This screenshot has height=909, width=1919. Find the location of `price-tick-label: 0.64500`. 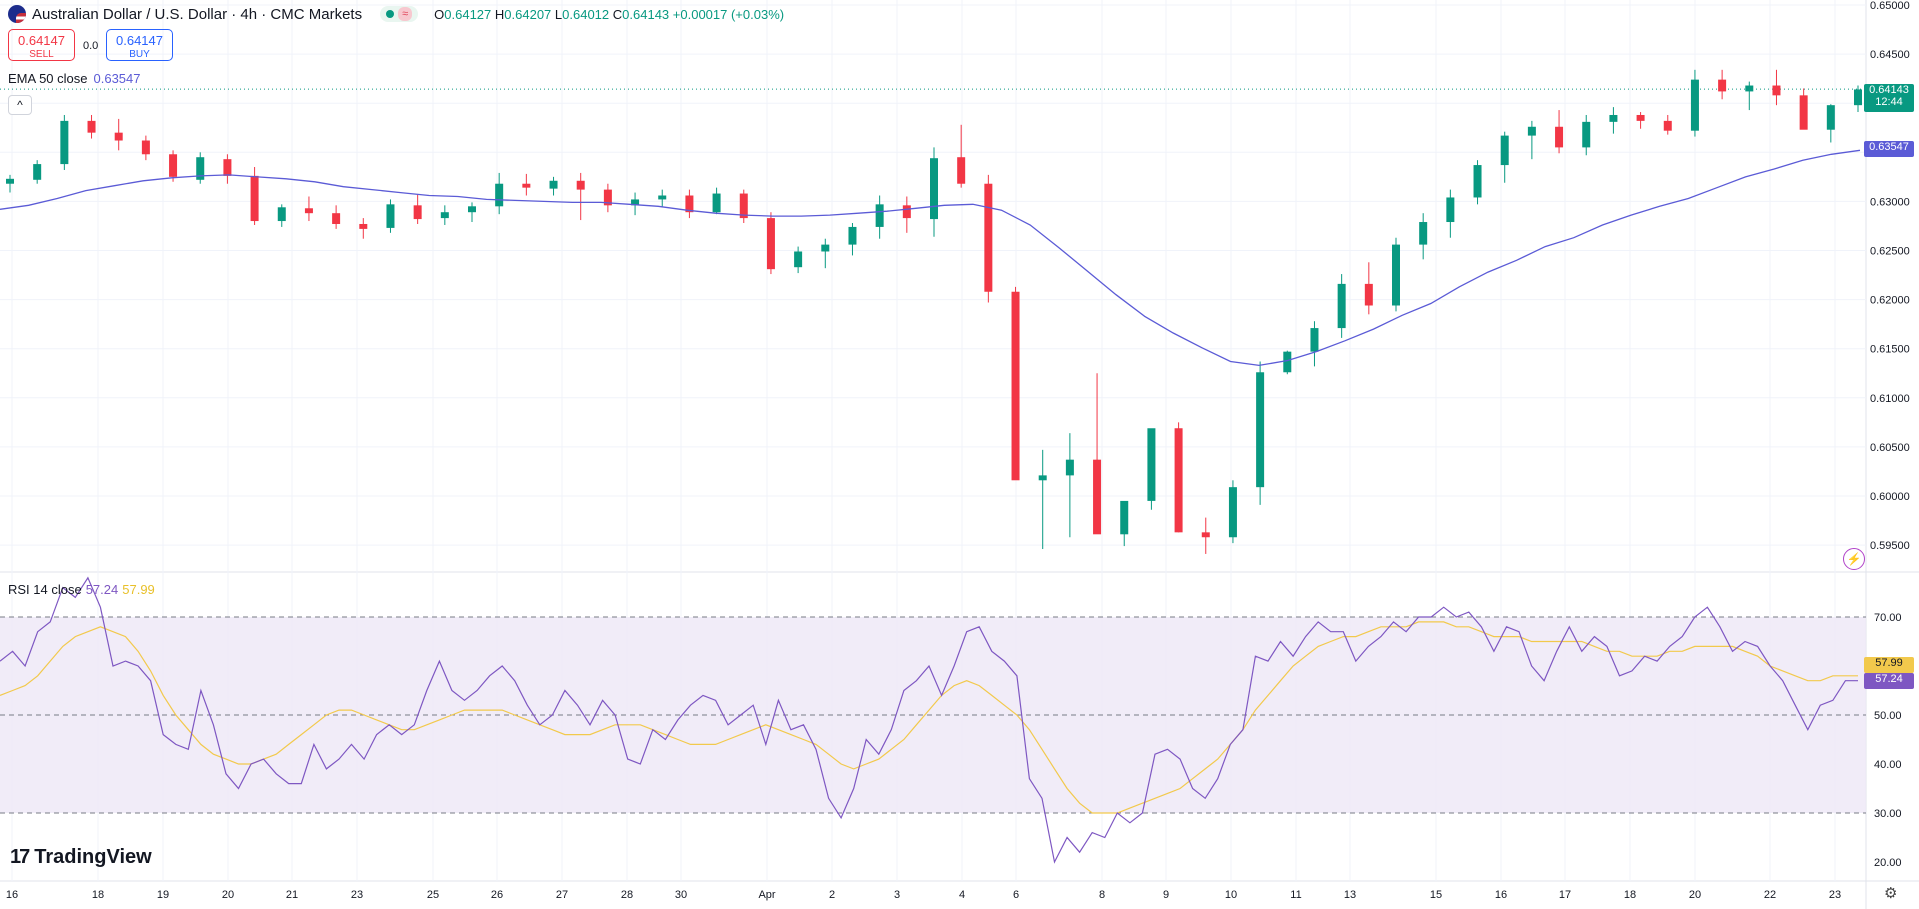

price-tick-label: 0.64500 is located at coordinates (1890, 55).